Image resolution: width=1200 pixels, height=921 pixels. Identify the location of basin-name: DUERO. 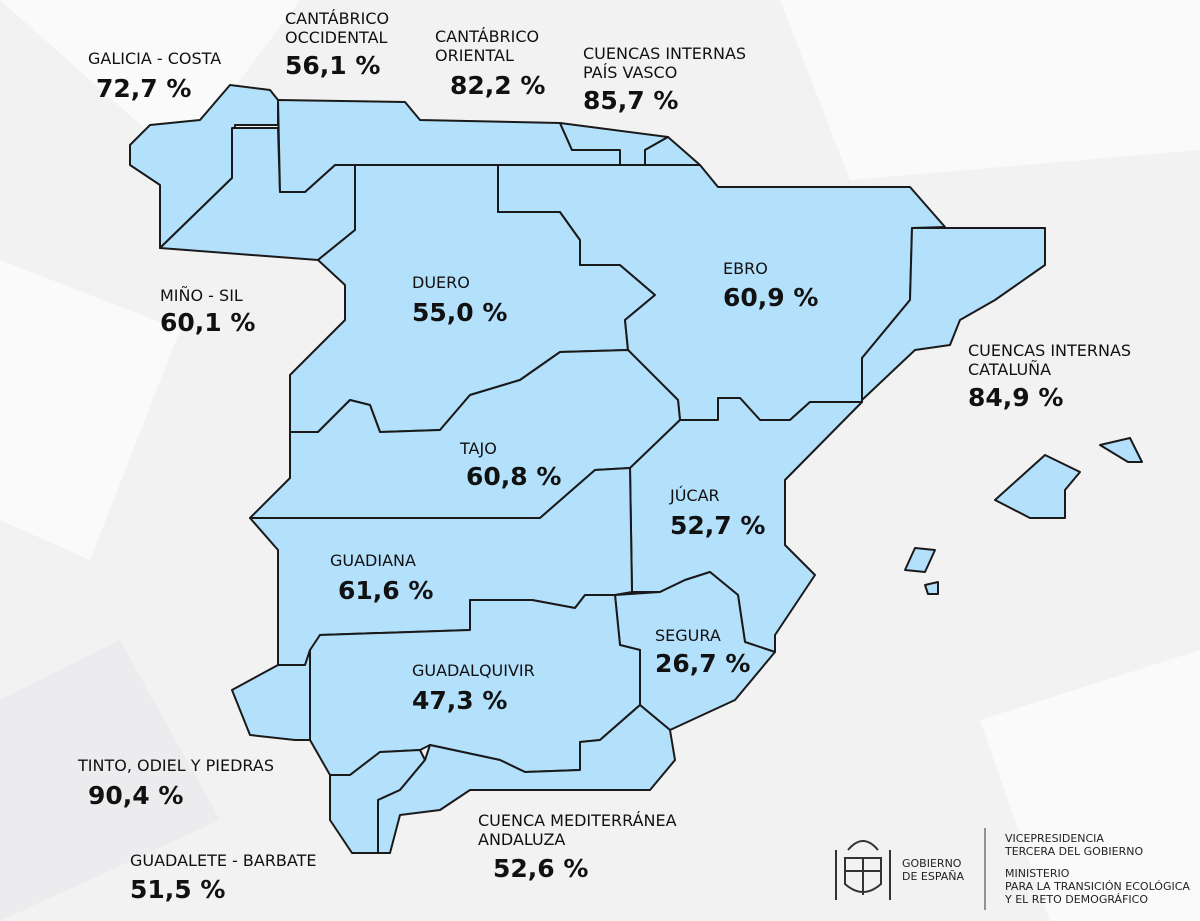
(441, 282).